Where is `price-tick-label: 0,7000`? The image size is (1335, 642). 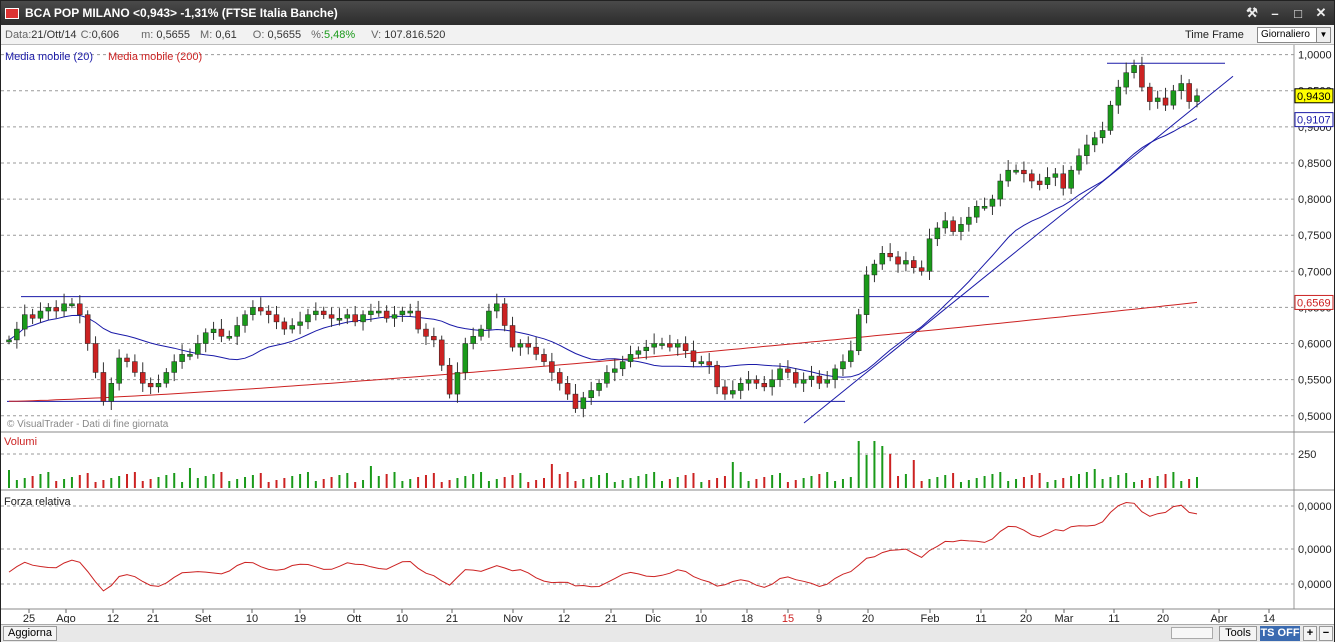
price-tick-label: 0,7000 is located at coordinates (1315, 272).